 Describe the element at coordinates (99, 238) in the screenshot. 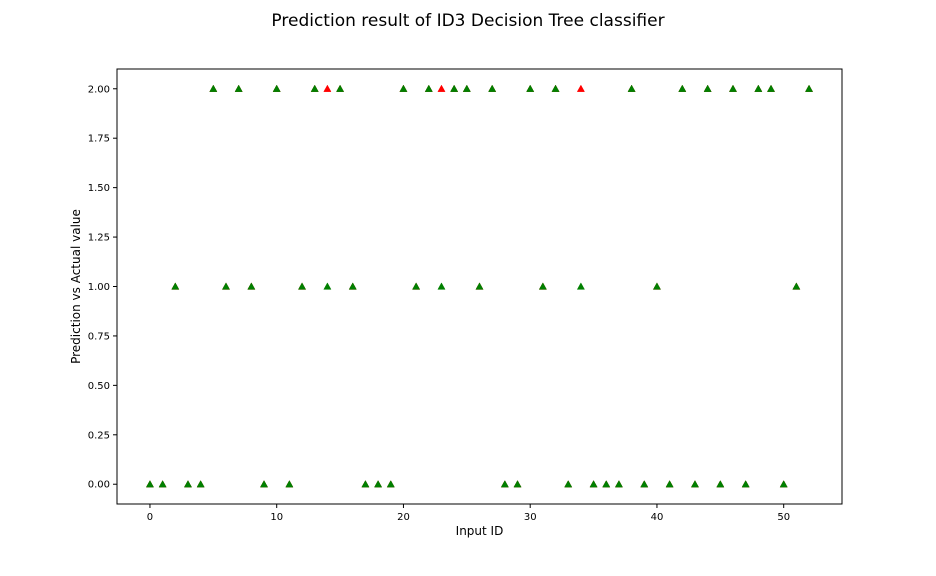

I see `y-tick-label: 1.25` at that location.